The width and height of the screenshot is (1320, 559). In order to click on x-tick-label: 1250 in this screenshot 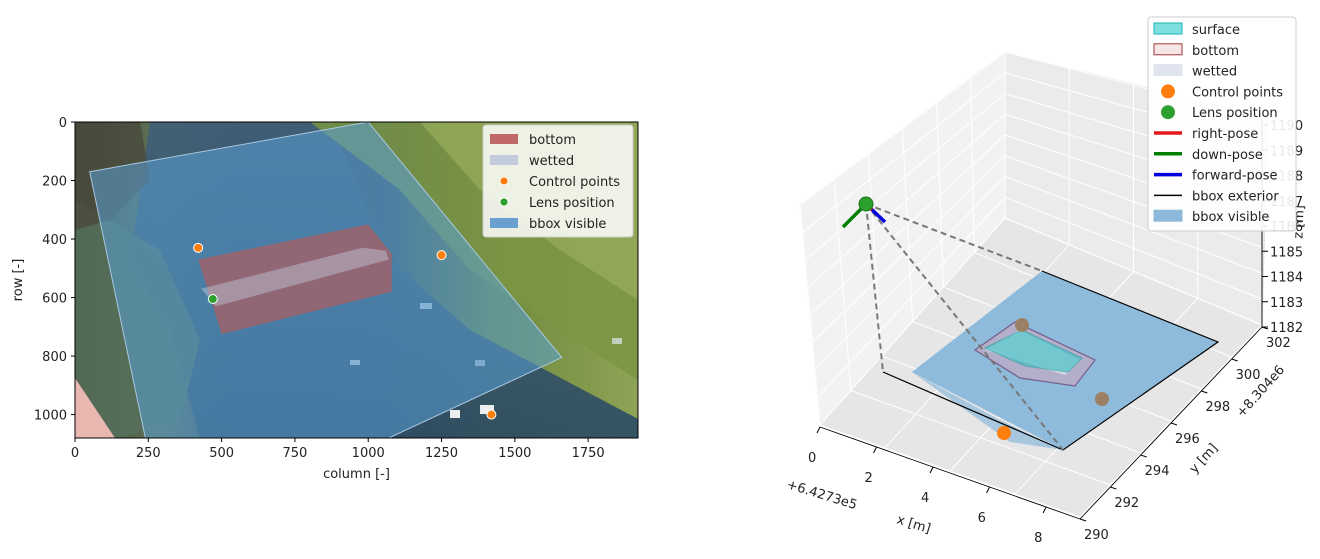, I will do `click(441, 453)`.